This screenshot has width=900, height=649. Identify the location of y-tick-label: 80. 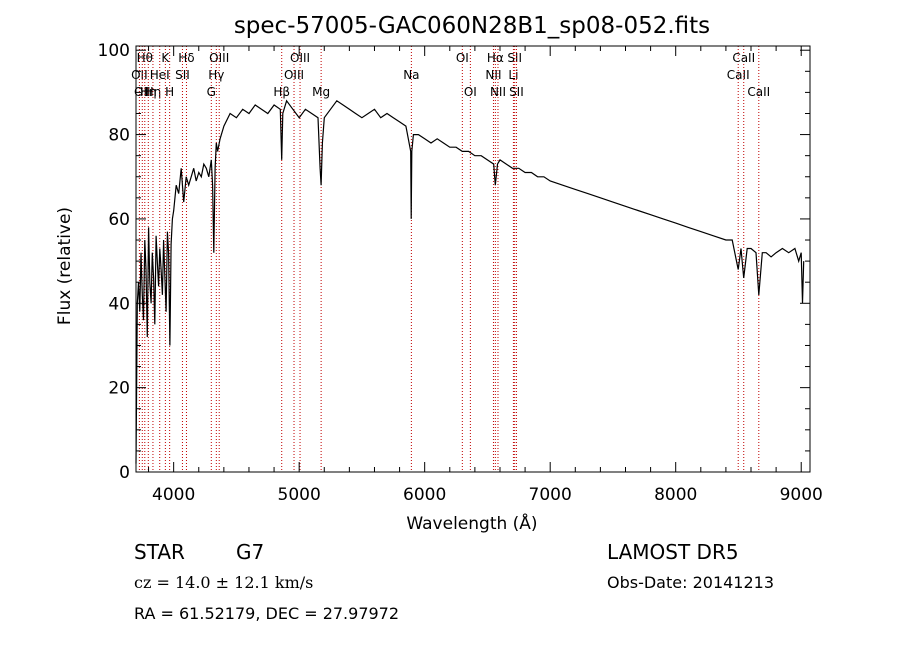
(119, 136).